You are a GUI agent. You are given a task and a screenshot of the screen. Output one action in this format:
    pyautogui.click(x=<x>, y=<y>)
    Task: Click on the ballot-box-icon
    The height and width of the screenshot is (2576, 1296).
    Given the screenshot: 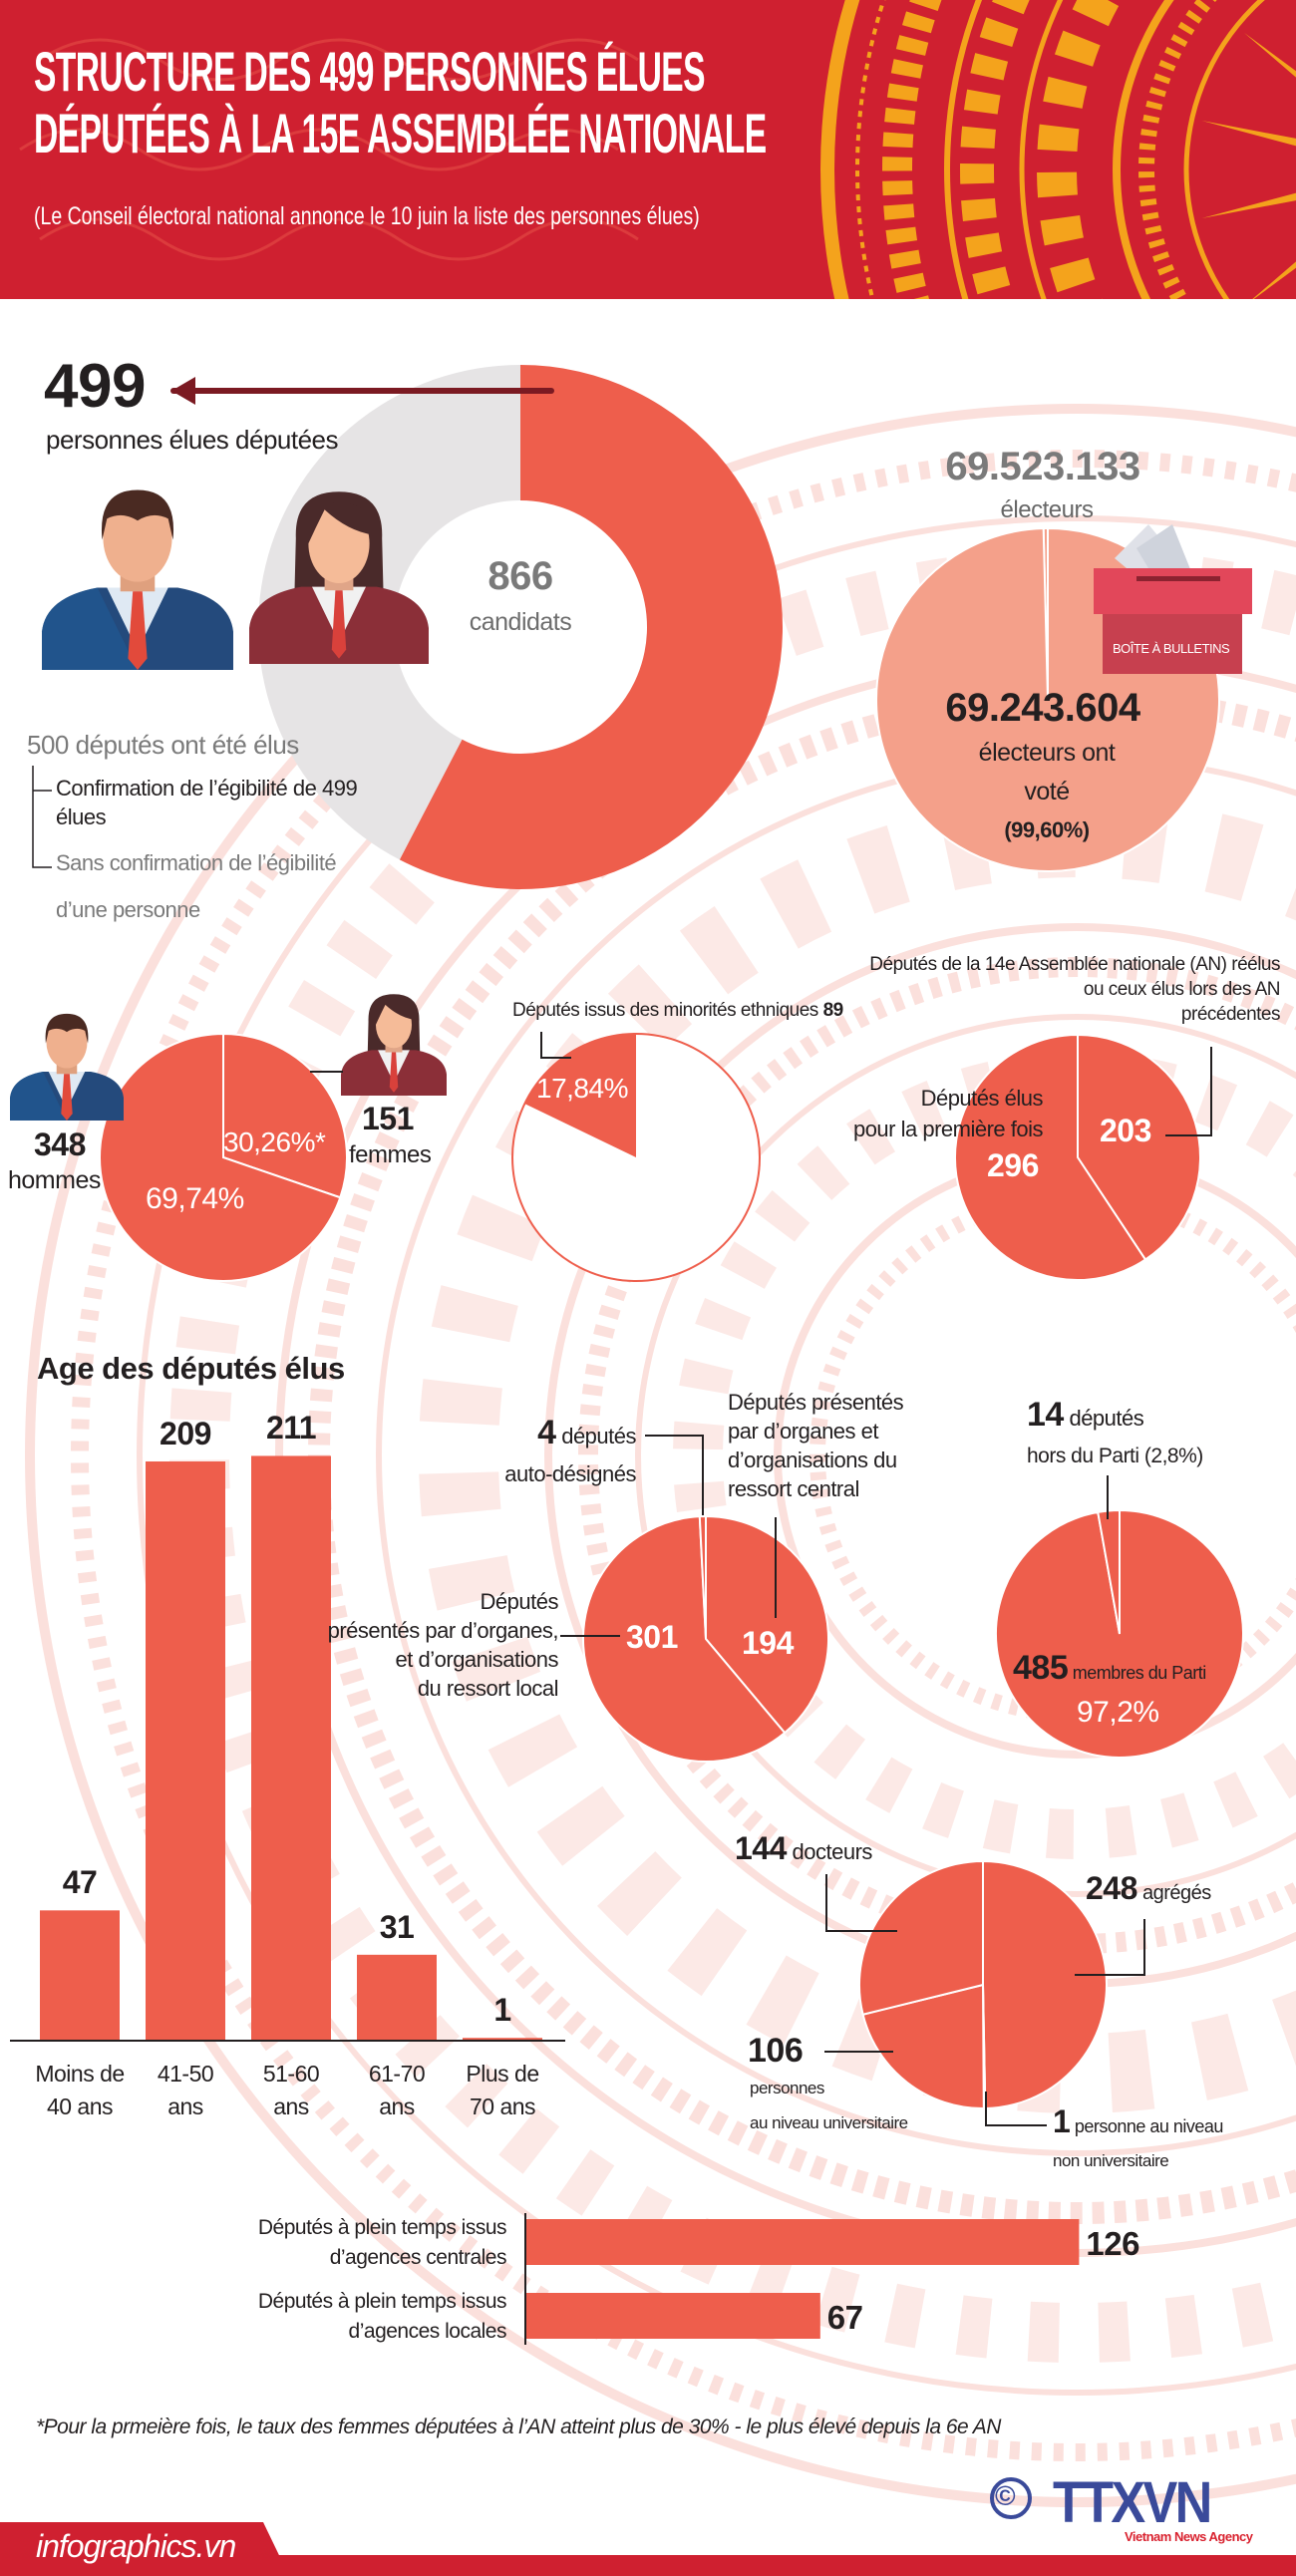 What is the action you would take?
    pyautogui.click(x=1173, y=599)
    